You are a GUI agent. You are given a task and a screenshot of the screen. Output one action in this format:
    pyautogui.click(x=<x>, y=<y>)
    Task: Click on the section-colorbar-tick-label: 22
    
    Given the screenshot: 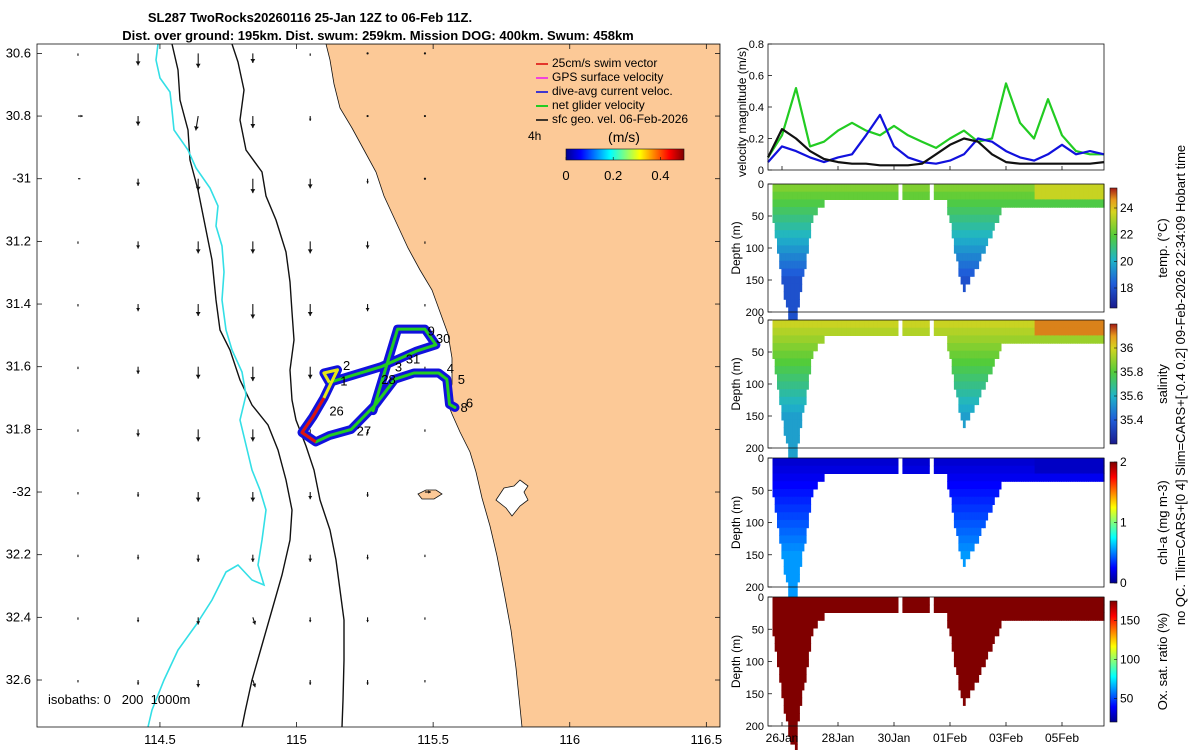 What is the action you would take?
    pyautogui.click(x=1127, y=235)
    